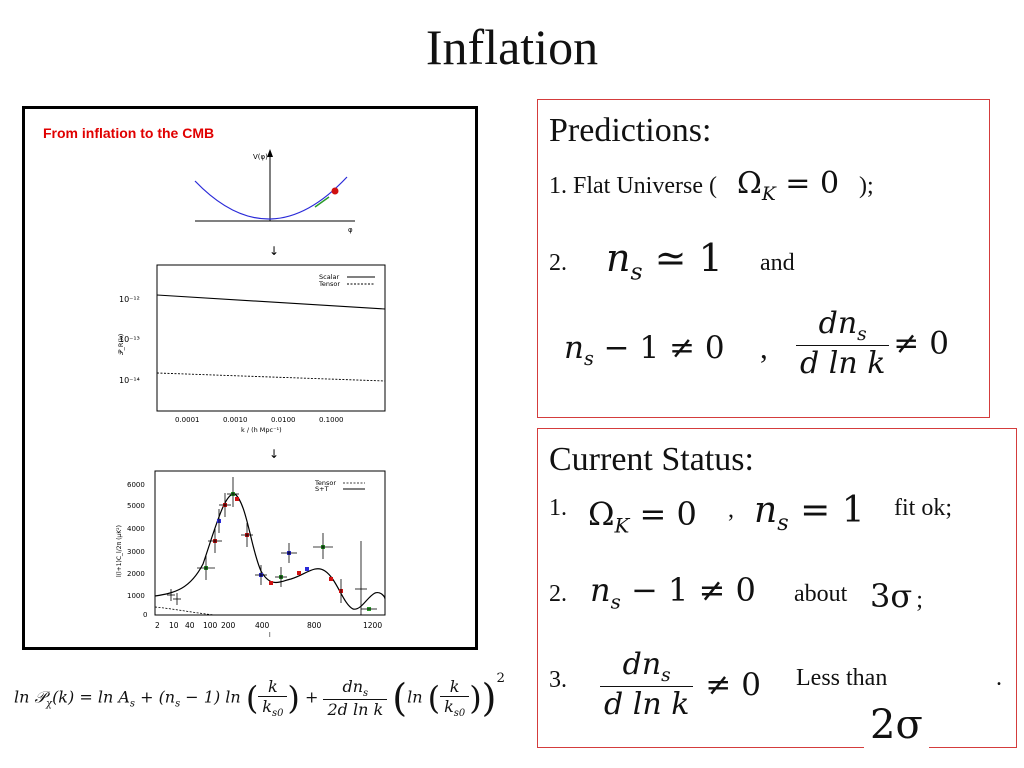 This screenshot has width=1024, height=768. Describe the element at coordinates (455, 698) in the screenshot. I see `formula-frac-3: k ks0` at that location.